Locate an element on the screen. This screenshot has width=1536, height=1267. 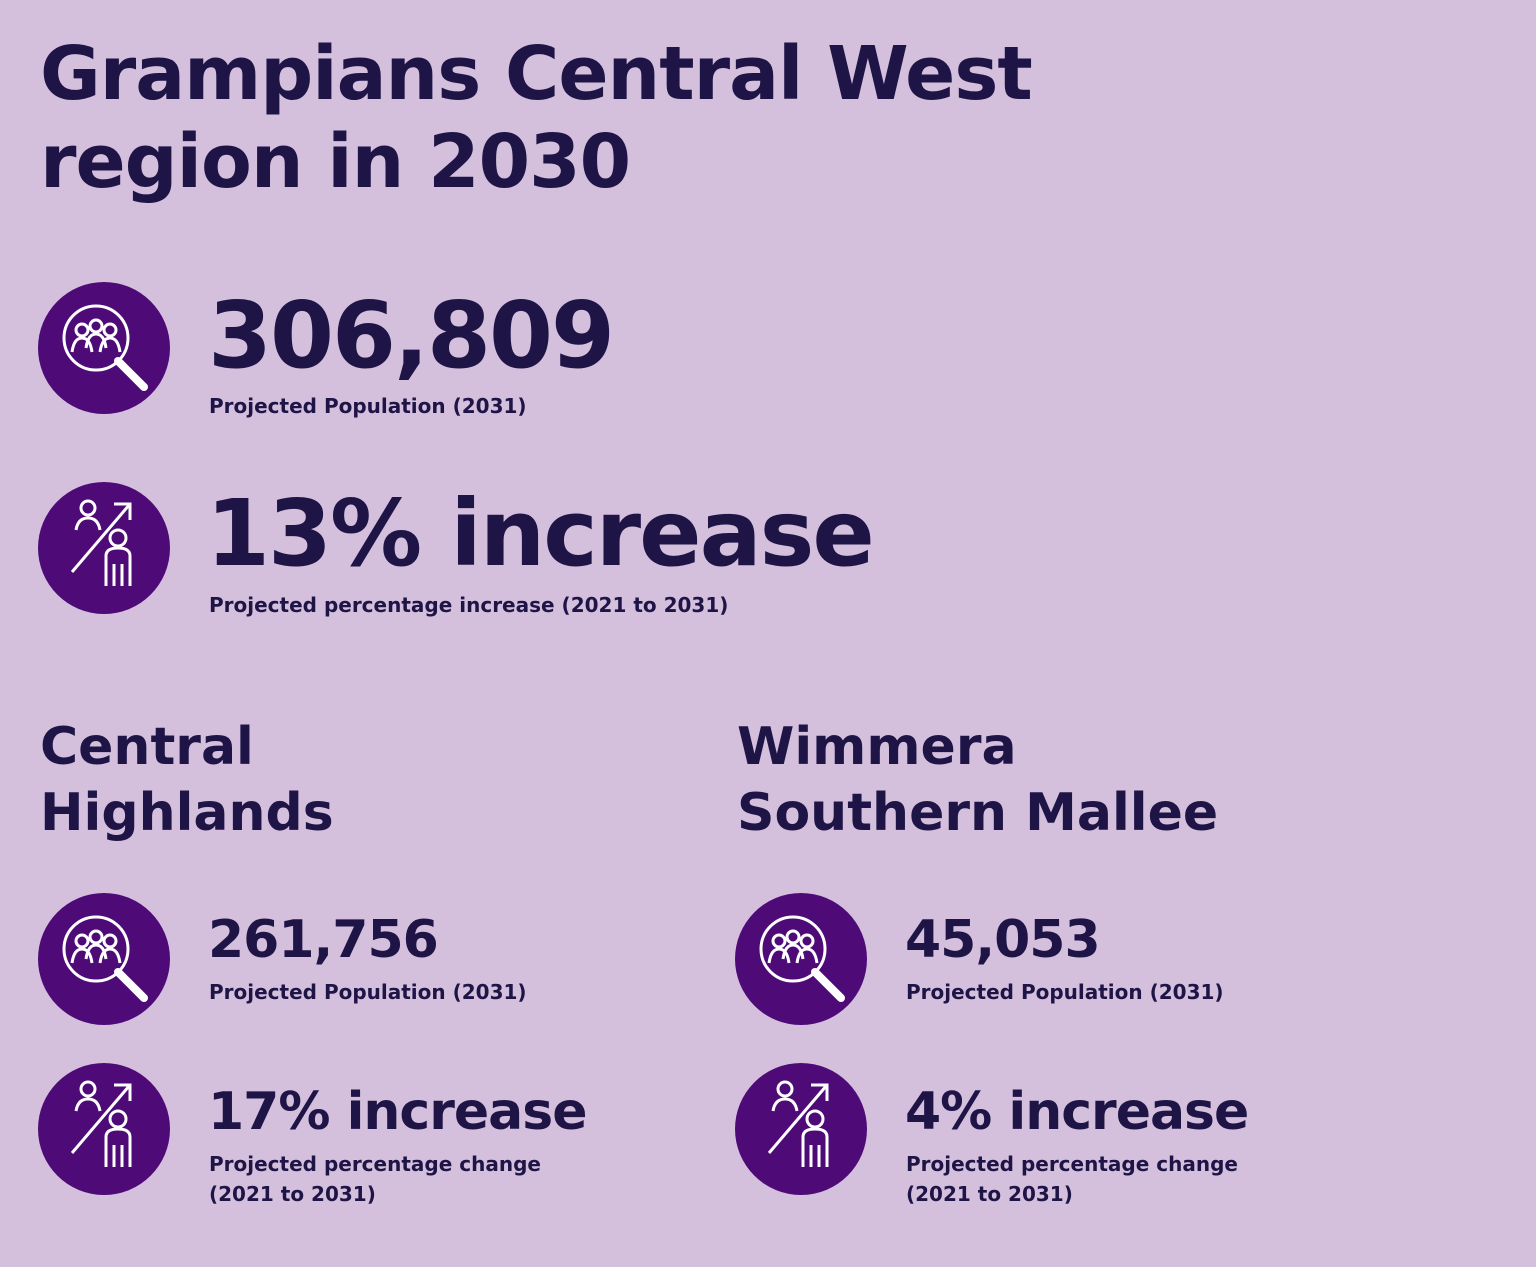
stat-value: 261,756 is located at coordinates (323, 940).